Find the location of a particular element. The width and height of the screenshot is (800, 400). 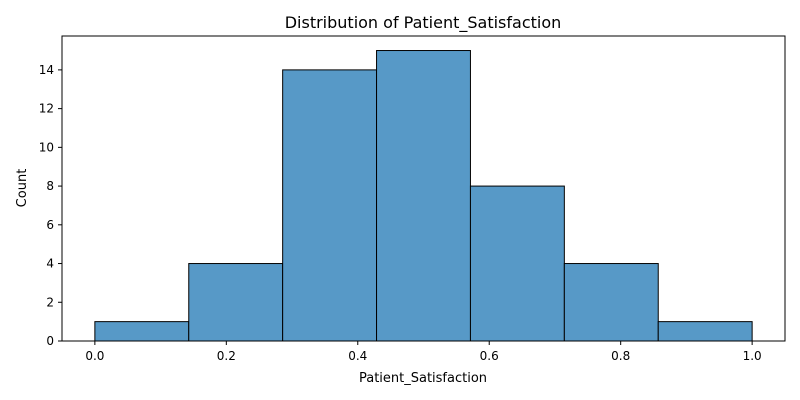

y-axis-ticks: 0 2 4 6 8 10 12 14 is located at coordinates (50, 205).